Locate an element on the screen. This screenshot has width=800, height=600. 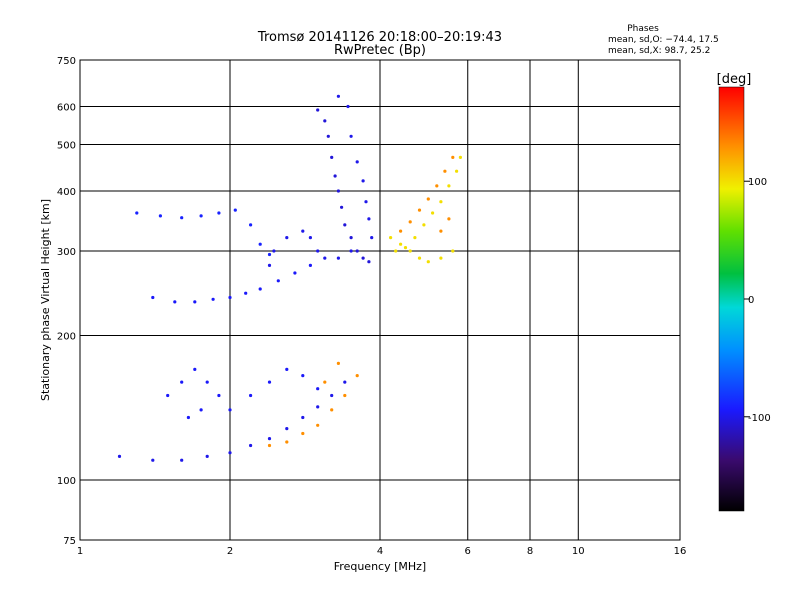
y-tick-label: 75 is located at coordinates (69, 541).